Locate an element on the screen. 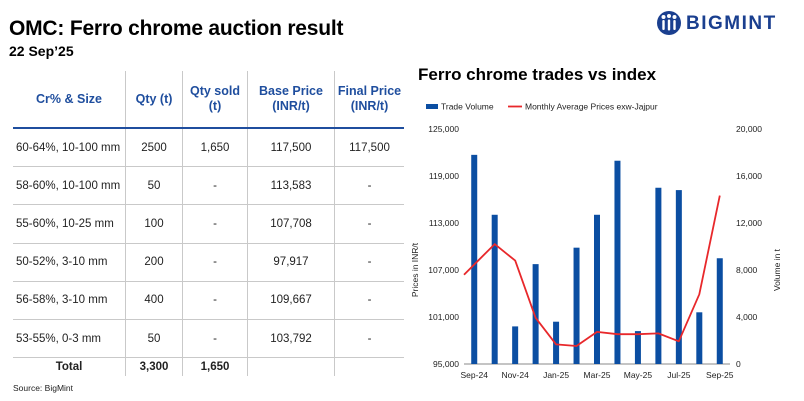  bigmint-logo: BIGMINT is located at coordinates (726, 23).